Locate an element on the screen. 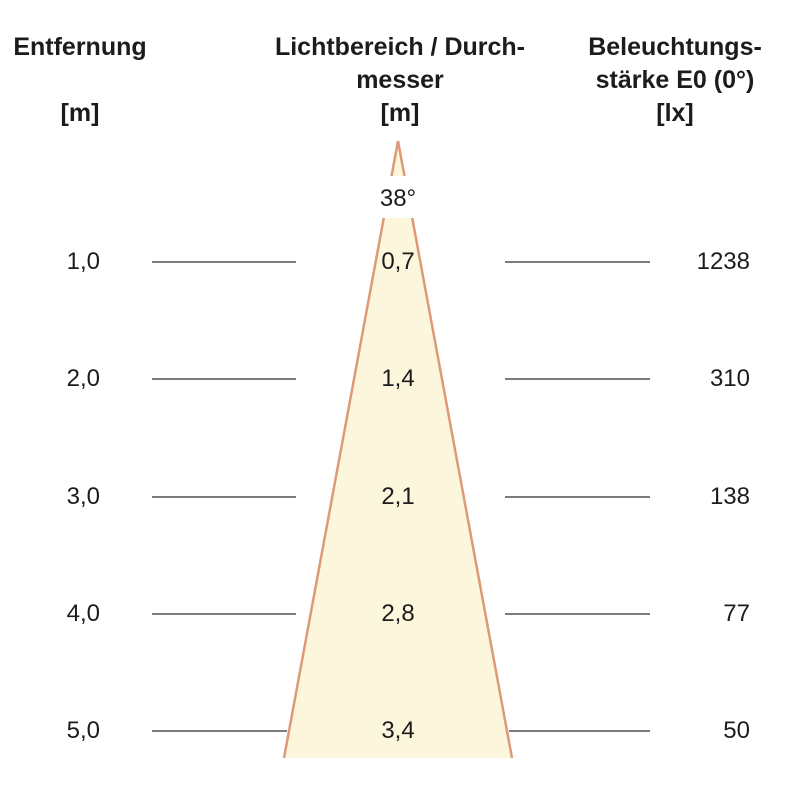 The height and width of the screenshot is (800, 800). header-line: messer is located at coordinates (400, 80).